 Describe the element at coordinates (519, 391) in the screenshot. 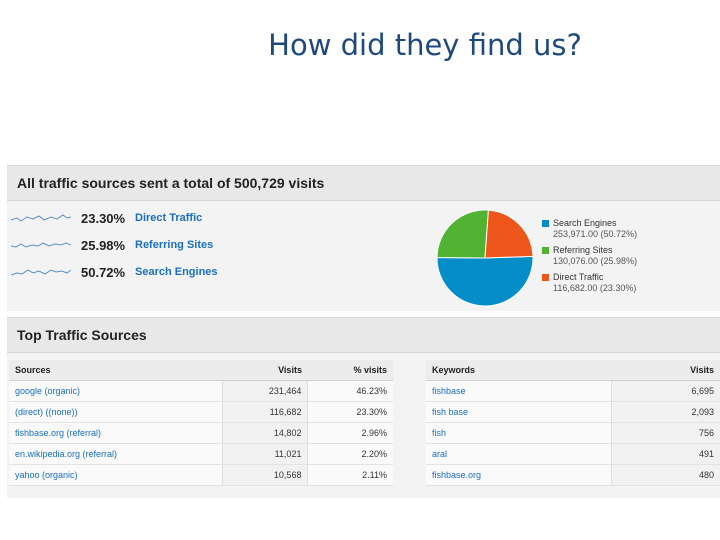

I see `keyword-link: fishbase` at that location.